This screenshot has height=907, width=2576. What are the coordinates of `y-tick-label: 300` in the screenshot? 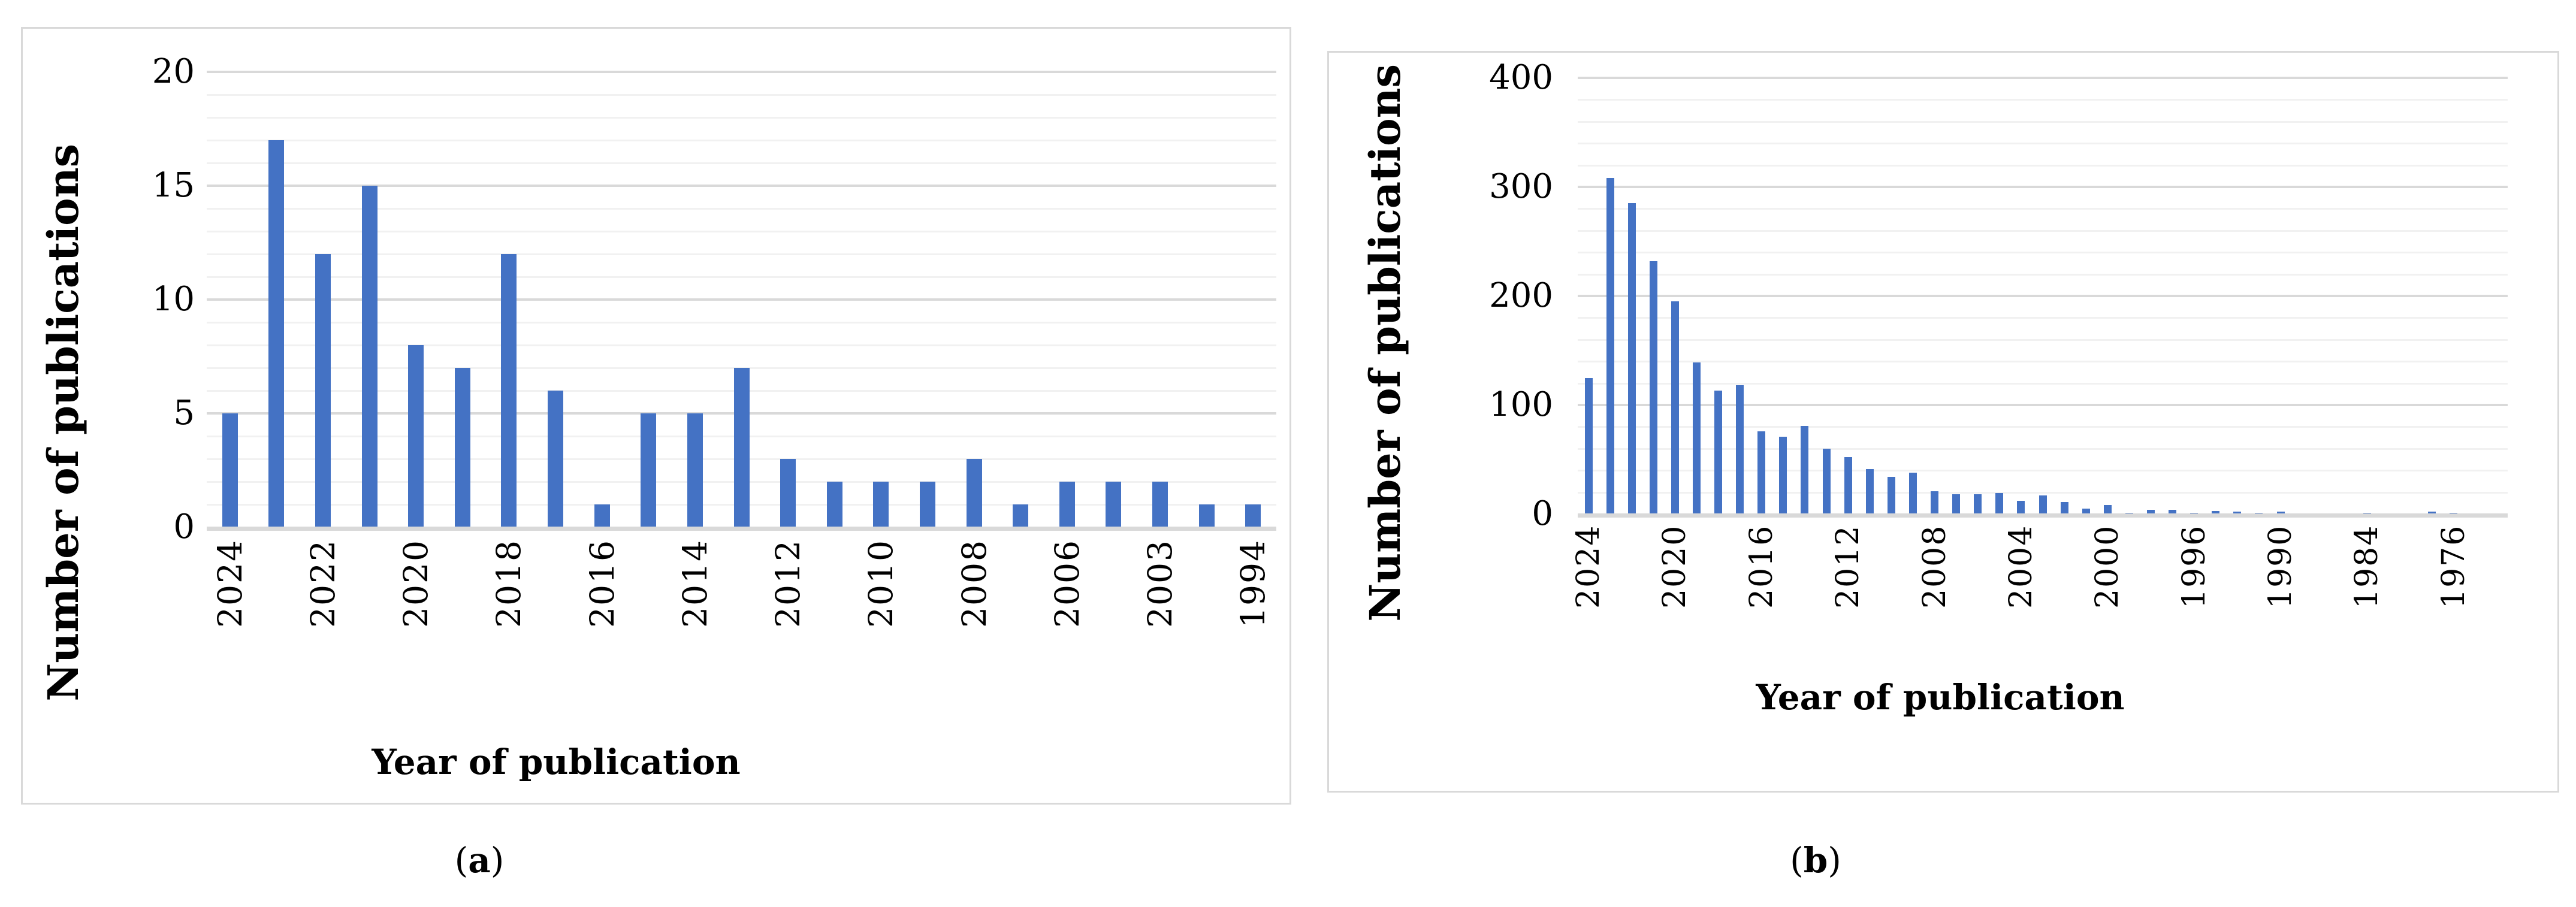 It's located at (1521, 186).